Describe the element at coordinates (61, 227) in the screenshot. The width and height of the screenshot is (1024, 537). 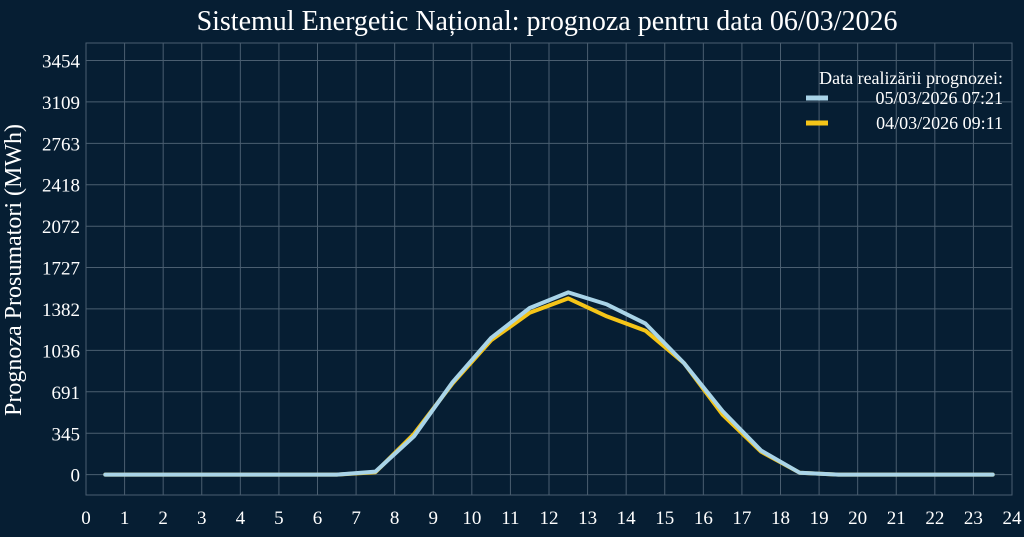
I see `y-tick-label: 2072` at that location.